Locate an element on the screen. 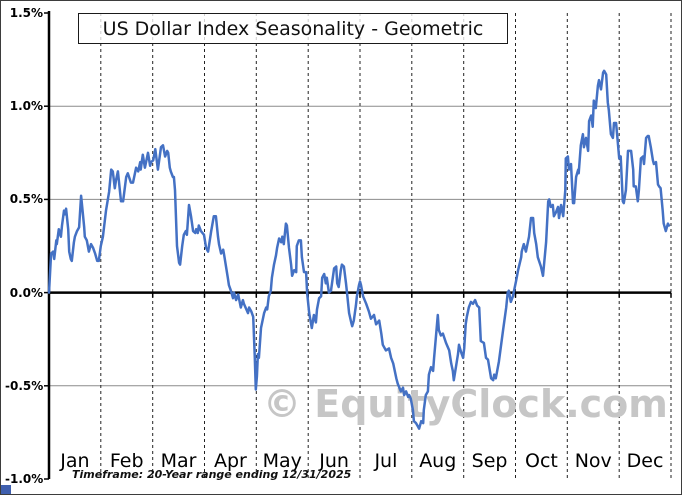 The height and width of the screenshot is (495, 682). chart-title-box: US Dollar Index Seasonality - Geometric is located at coordinates (293, 28).